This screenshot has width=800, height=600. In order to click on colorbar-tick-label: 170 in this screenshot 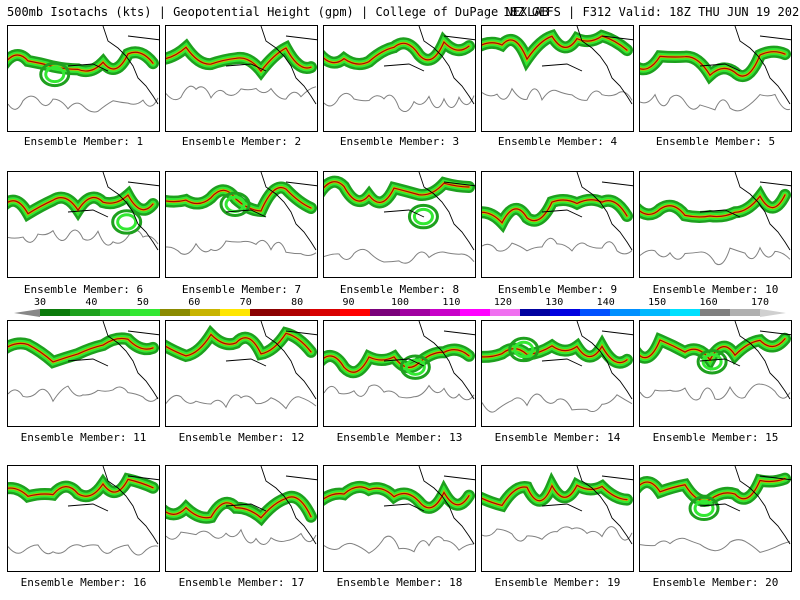, I will do `click(760, 302)`.